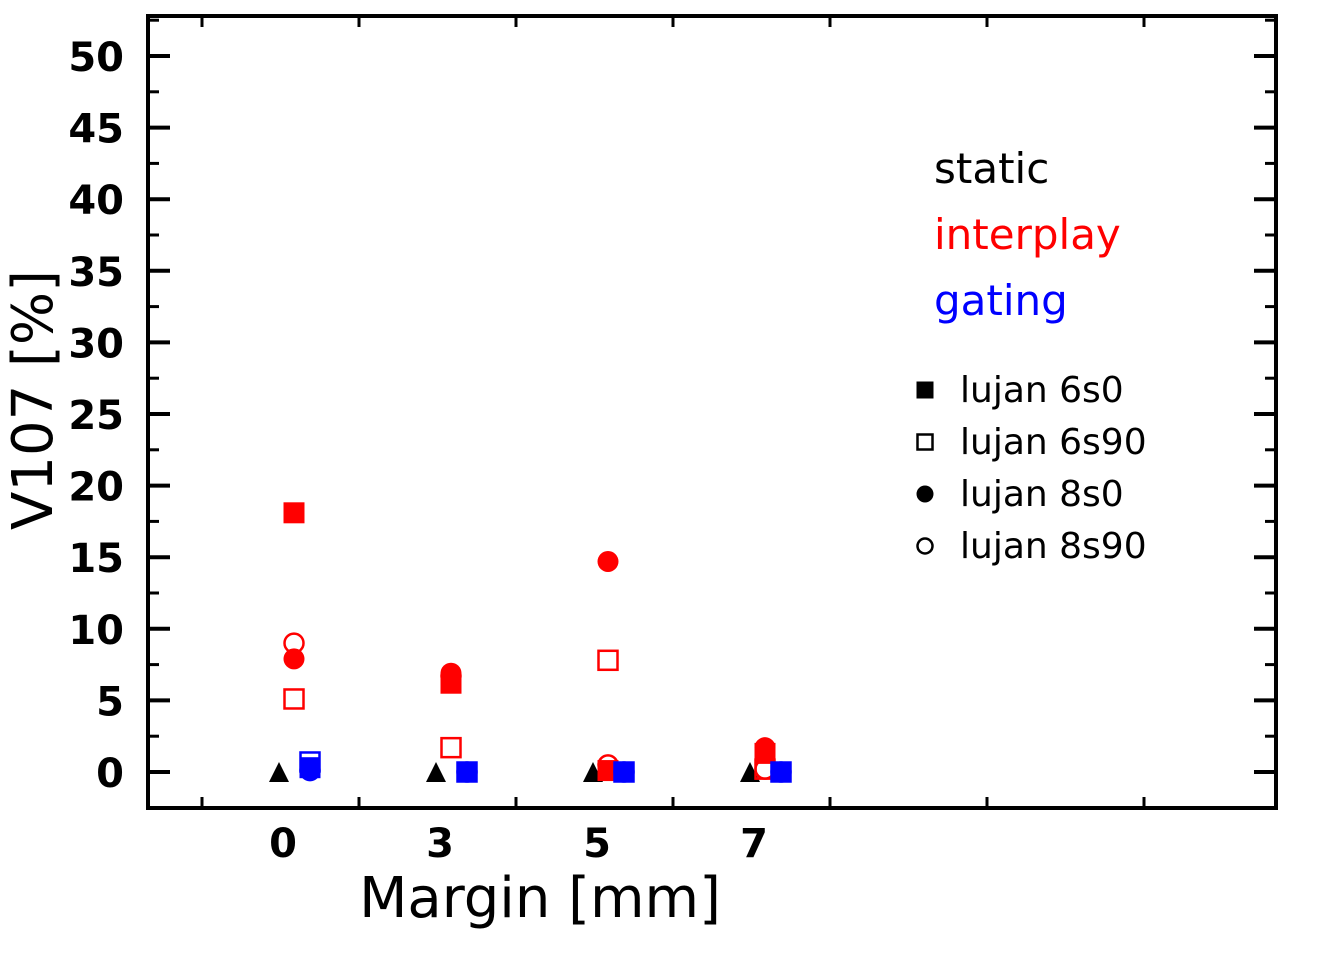  Describe the element at coordinates (96, 58) in the screenshot. I see `y-tick-label: 50` at that location.